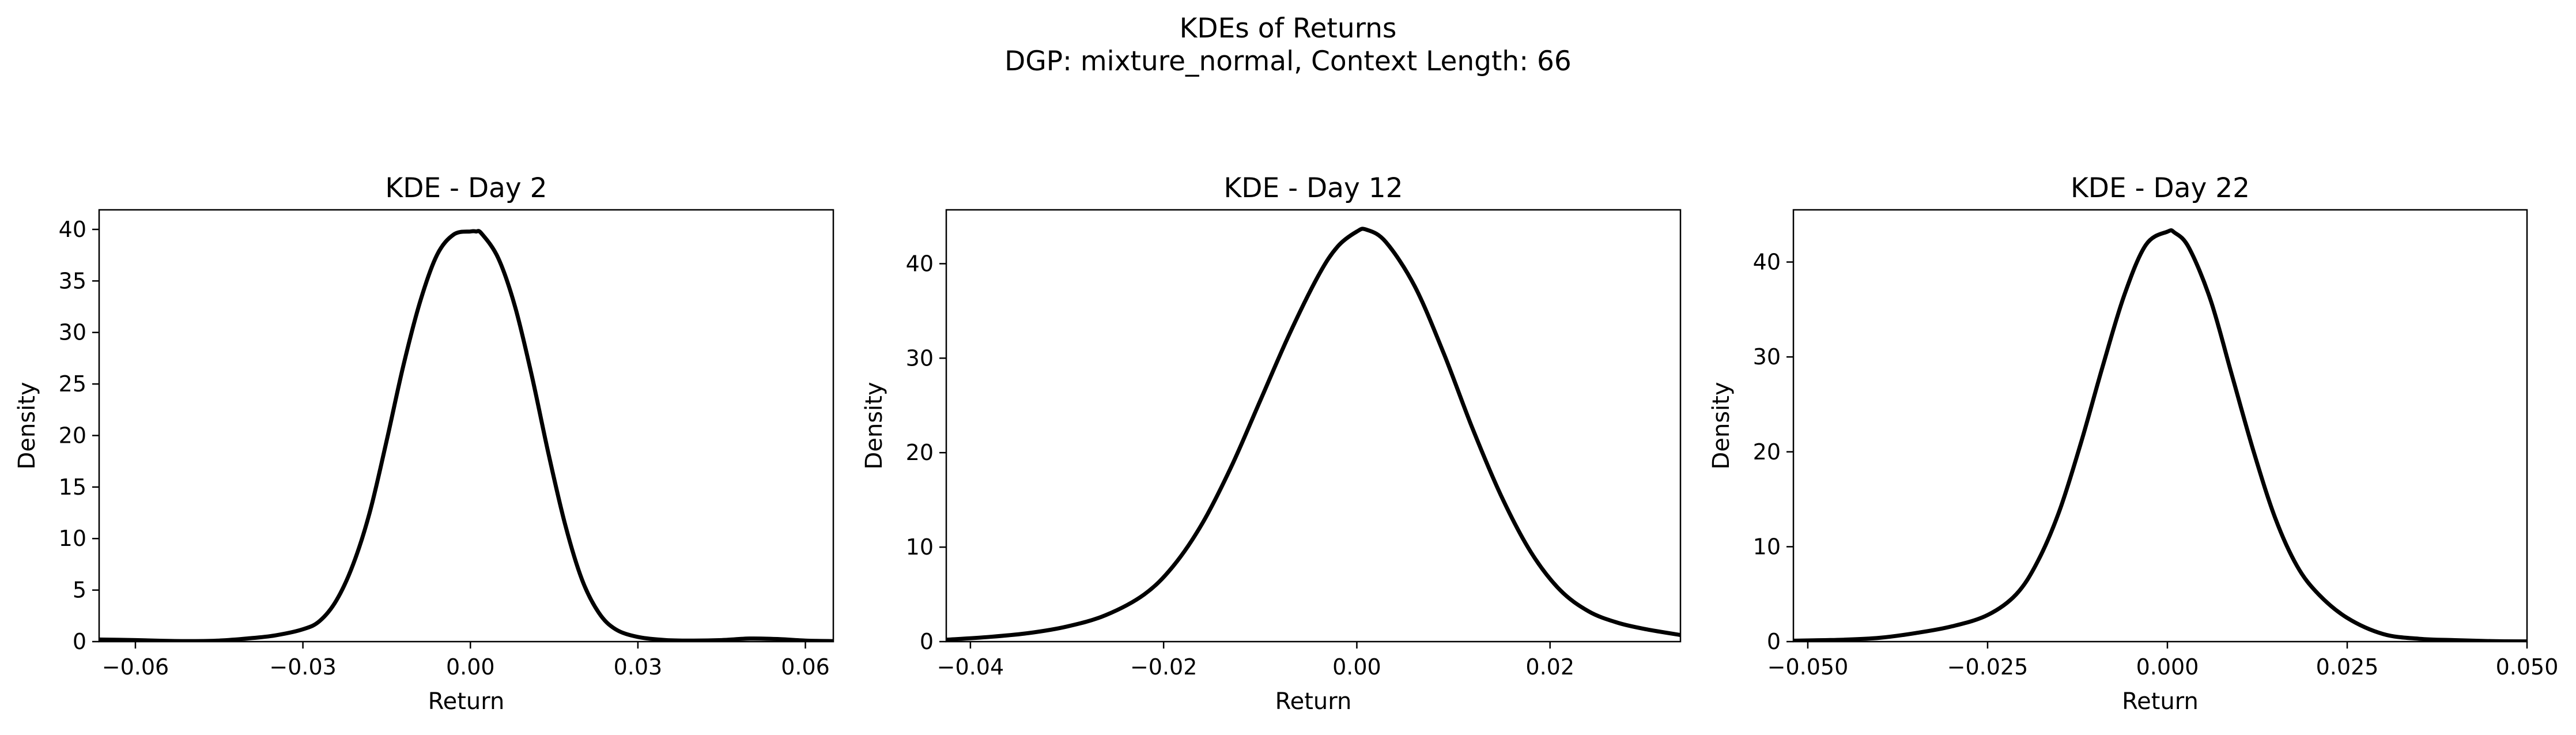 This screenshot has height=735, width=2576. What do you see at coordinates (79, 590) in the screenshot?
I see `y-tick-label: 5` at bounding box center [79, 590].